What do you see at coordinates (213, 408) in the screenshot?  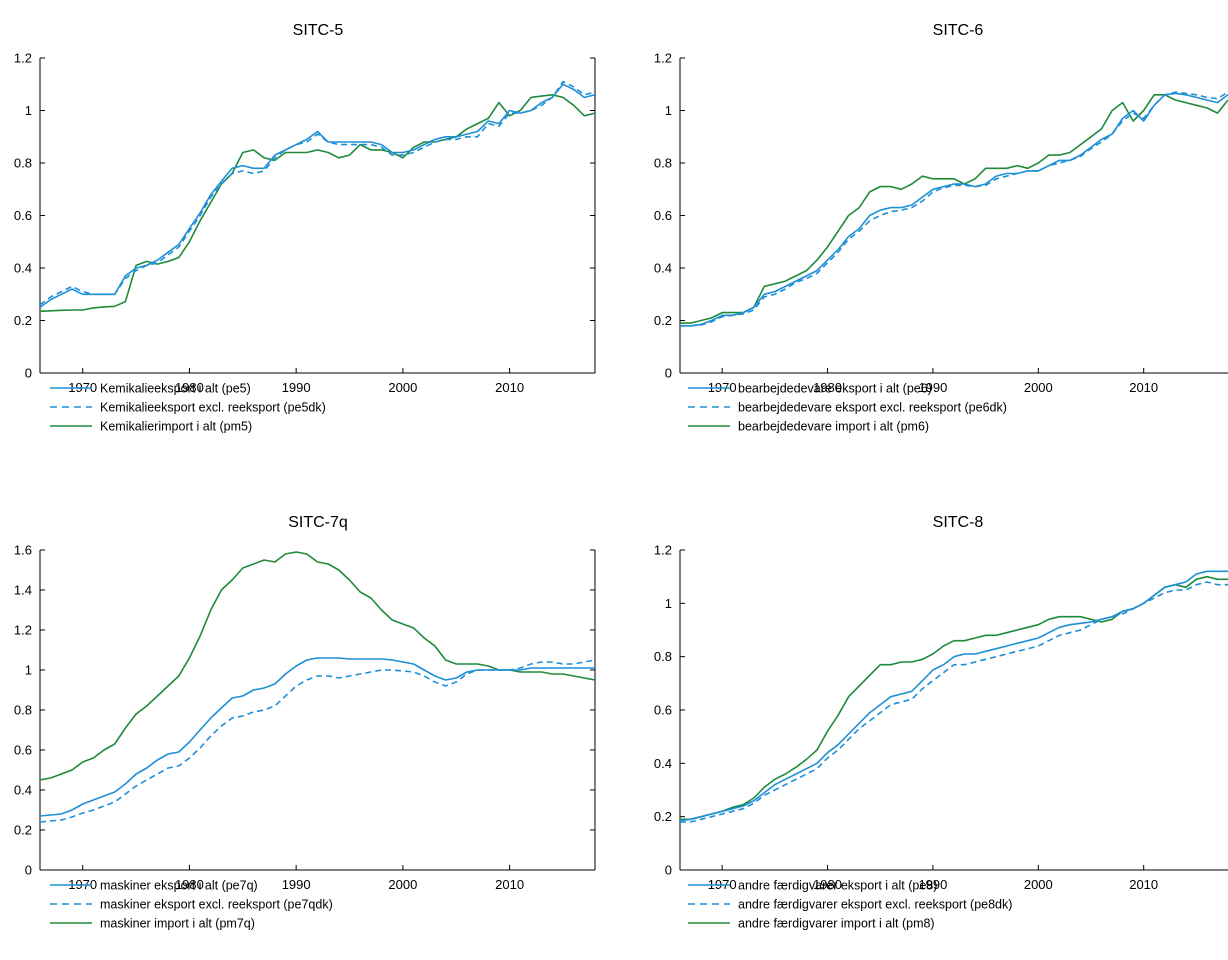 I see `legend-label: Kemikalieeksport excl. reeksport (pe5dk)` at bounding box center [213, 408].